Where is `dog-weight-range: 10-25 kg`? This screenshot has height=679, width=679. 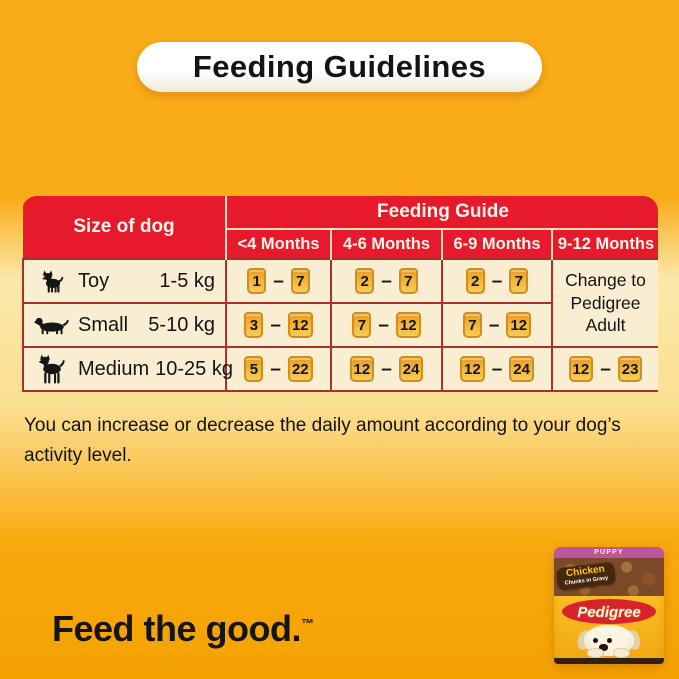
dog-weight-range: 10-25 kg is located at coordinates (194, 368).